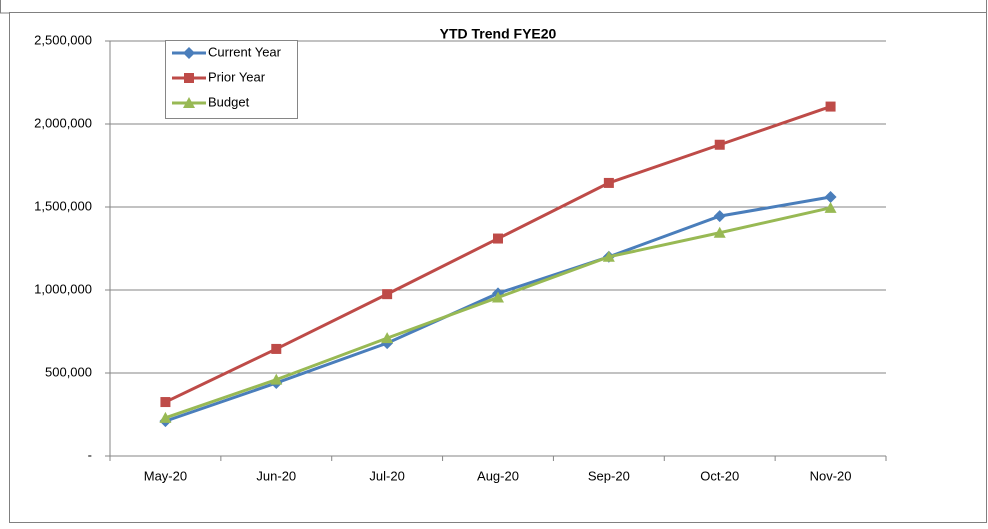  Describe the element at coordinates (63, 39) in the screenshot. I see `y-tick-label: 2,500,000` at that location.